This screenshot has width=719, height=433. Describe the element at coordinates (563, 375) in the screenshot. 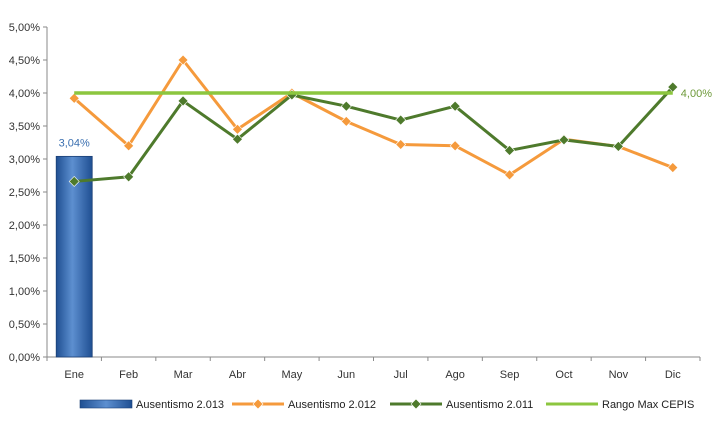

I see `x-tick-label: Oct` at that location.